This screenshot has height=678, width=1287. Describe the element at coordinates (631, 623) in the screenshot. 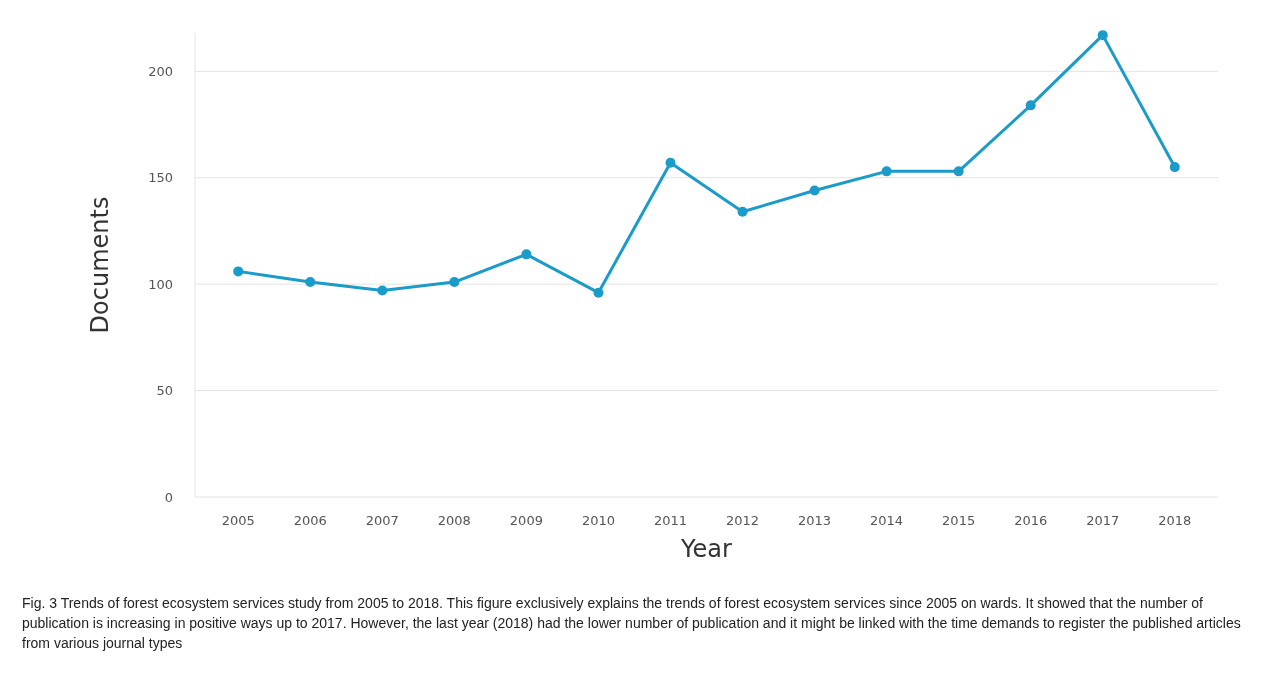

I see `caption: Fig. 3 Trends of forest ecosystem services study from 2005 to 2018. This figure exclusively explains the trends of forest ecosystem services since 2005 on wards. It showed that the number of publication is increasing in positive ways up to 2017. However, the last year (2018) had the lower number of publication and it might be linked with the time demands to register the published articles from various journal types` at that location.